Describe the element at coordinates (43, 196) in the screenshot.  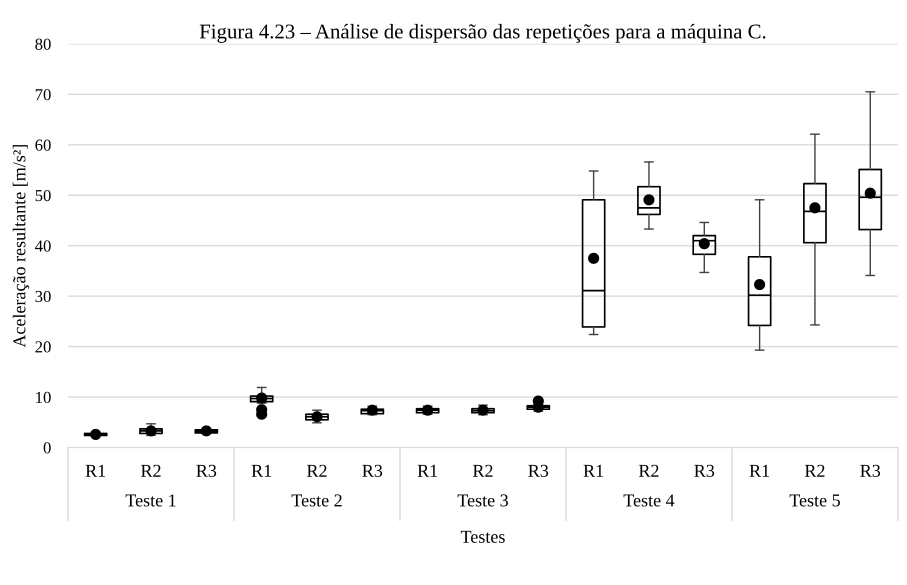
I see `y-tick-label: 50` at that location.